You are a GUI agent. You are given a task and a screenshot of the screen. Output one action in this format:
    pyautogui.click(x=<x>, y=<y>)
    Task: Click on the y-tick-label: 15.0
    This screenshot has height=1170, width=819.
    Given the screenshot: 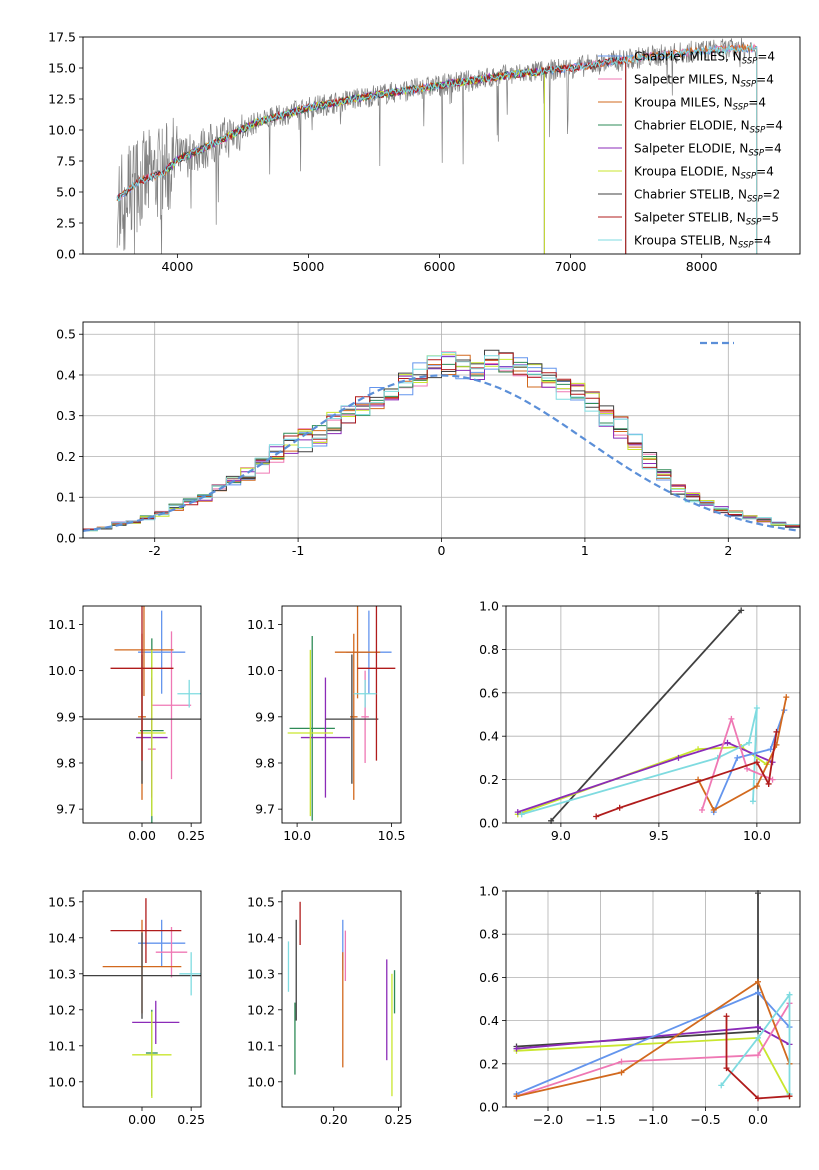 What is the action you would take?
    pyautogui.click(x=62, y=68)
    